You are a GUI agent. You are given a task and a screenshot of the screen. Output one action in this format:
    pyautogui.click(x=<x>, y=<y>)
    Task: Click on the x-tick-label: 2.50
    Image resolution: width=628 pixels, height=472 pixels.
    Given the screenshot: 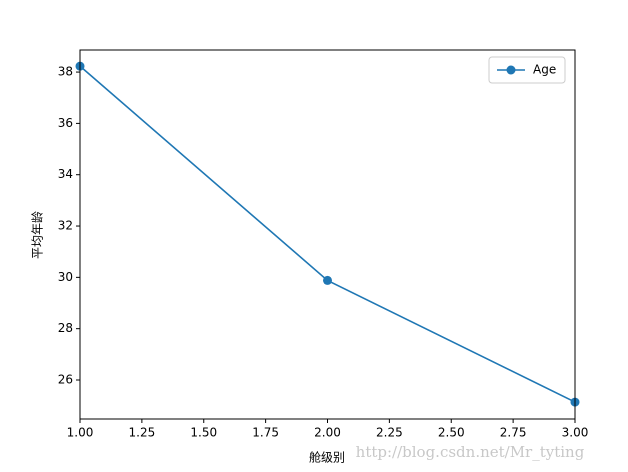 What is the action you would take?
    pyautogui.click(x=451, y=433)
    